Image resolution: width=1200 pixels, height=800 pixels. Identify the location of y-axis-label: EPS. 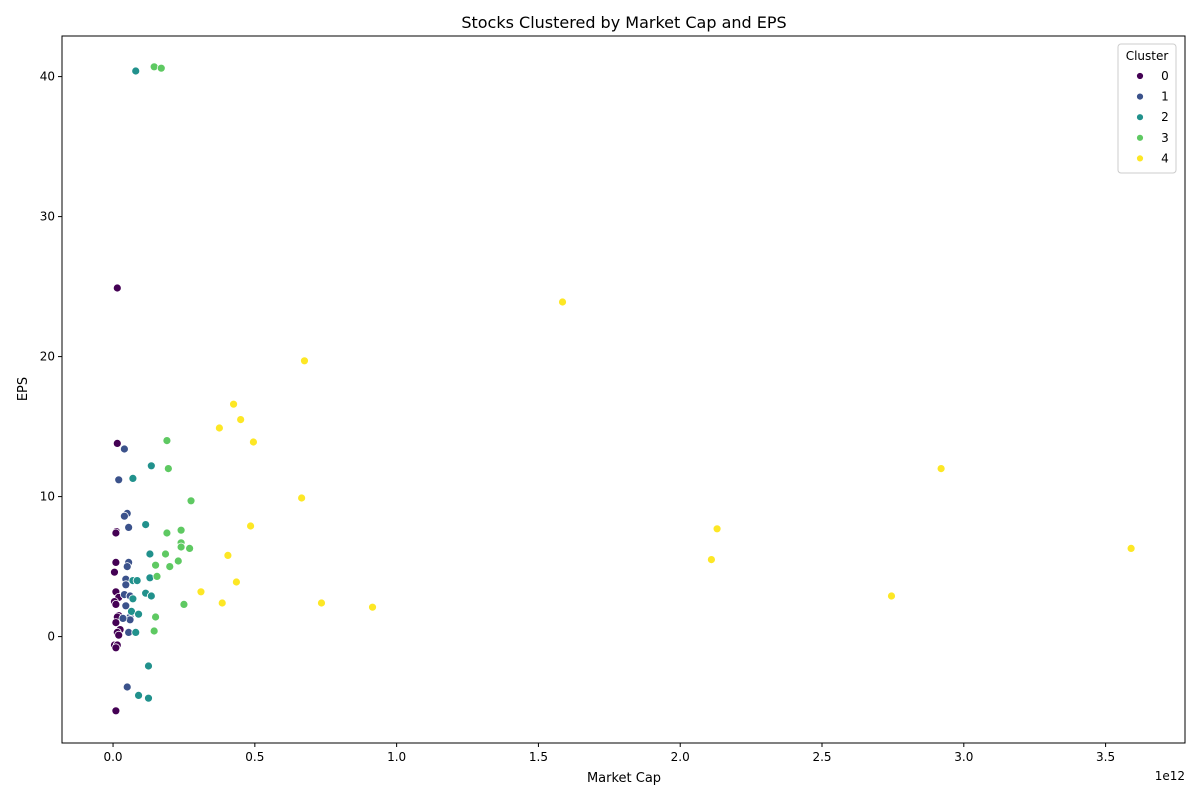
(23, 389).